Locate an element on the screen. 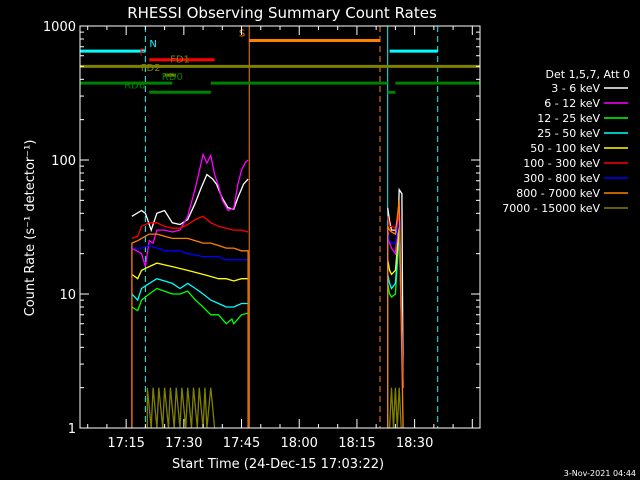 The width and height of the screenshot is (640, 480). x-tick-label: 17:30 is located at coordinates (183, 443).